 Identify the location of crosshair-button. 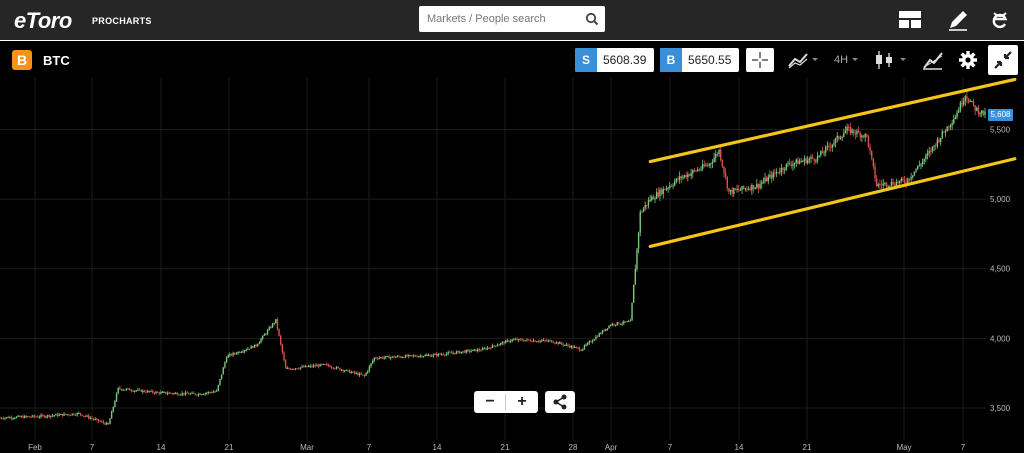
(760, 60).